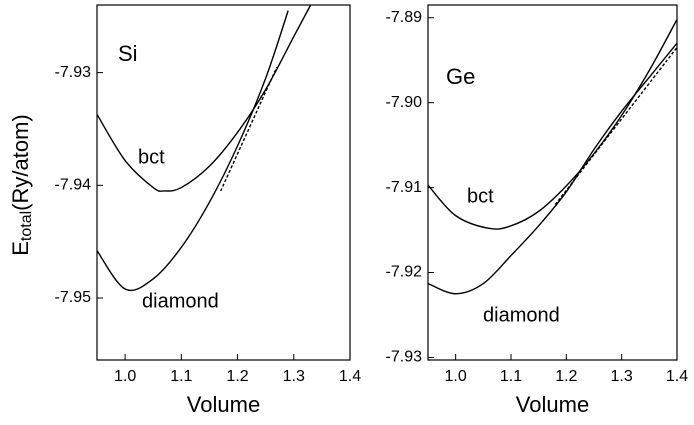  I want to click on y-axis-label: Etotal(Ry/atom), so click(21, 185).